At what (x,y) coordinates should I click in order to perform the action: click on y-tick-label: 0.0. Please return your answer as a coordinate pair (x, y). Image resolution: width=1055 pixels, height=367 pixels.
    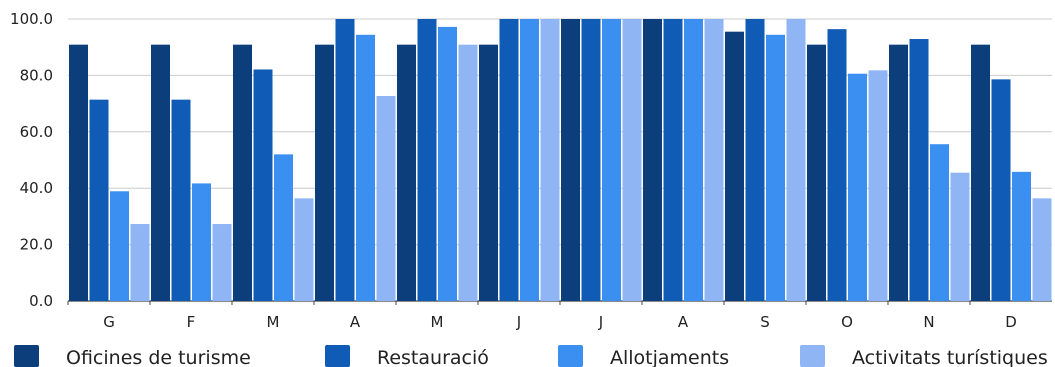
    Looking at the image, I should click on (41, 301).